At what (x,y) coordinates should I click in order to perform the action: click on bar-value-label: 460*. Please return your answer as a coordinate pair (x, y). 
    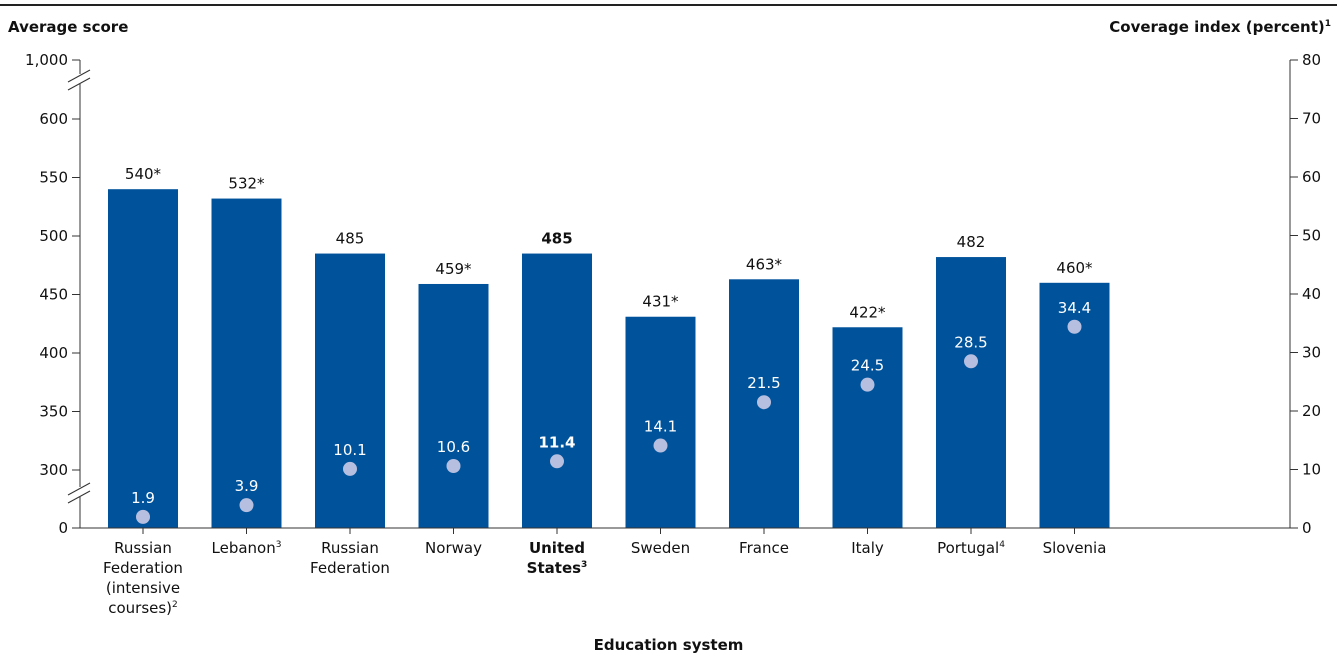
    Looking at the image, I should click on (1074, 268).